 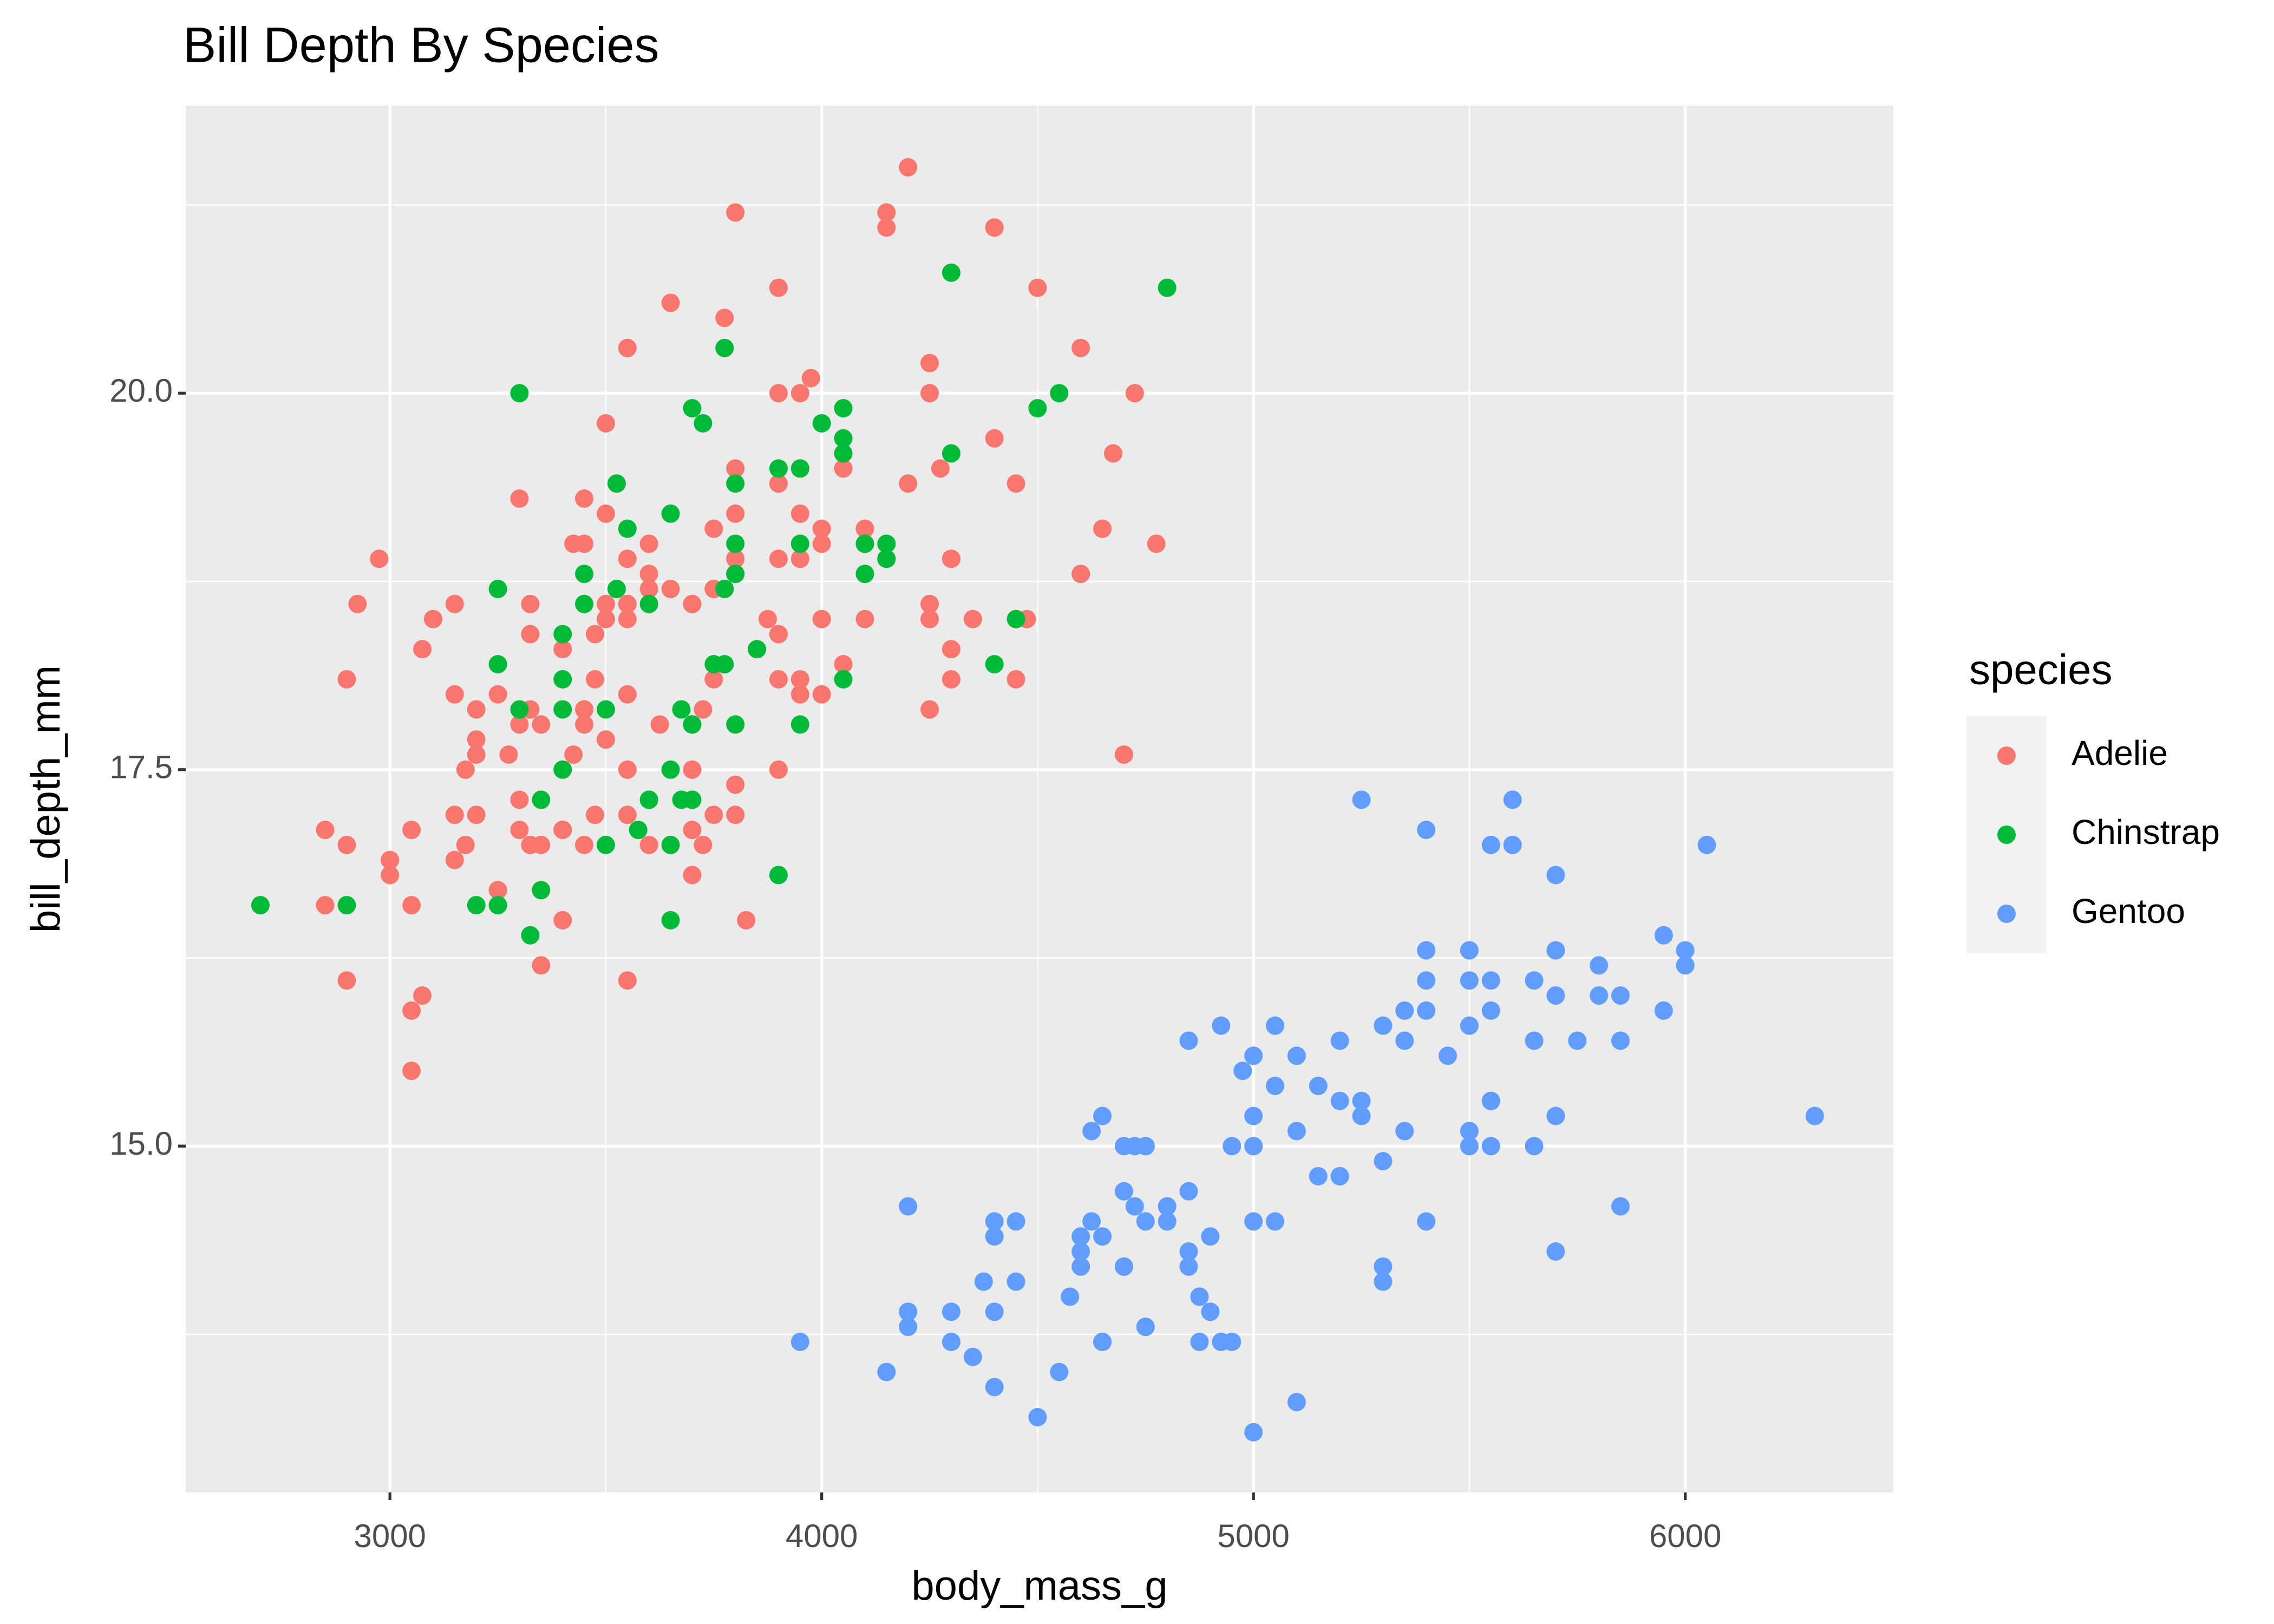 What do you see at coordinates (822, 1536) in the screenshot?
I see `x-tick-label: 4000` at bounding box center [822, 1536].